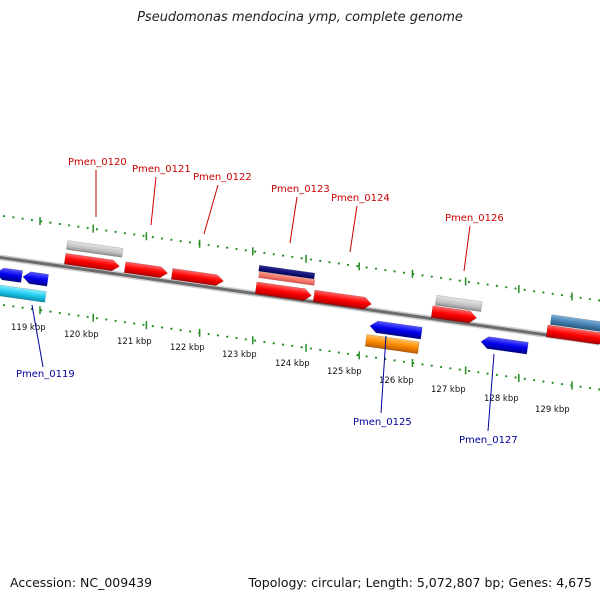 The image size is (600, 600). What do you see at coordinates (392, 344) in the screenshot?
I see `other-feature` at bounding box center [392, 344].